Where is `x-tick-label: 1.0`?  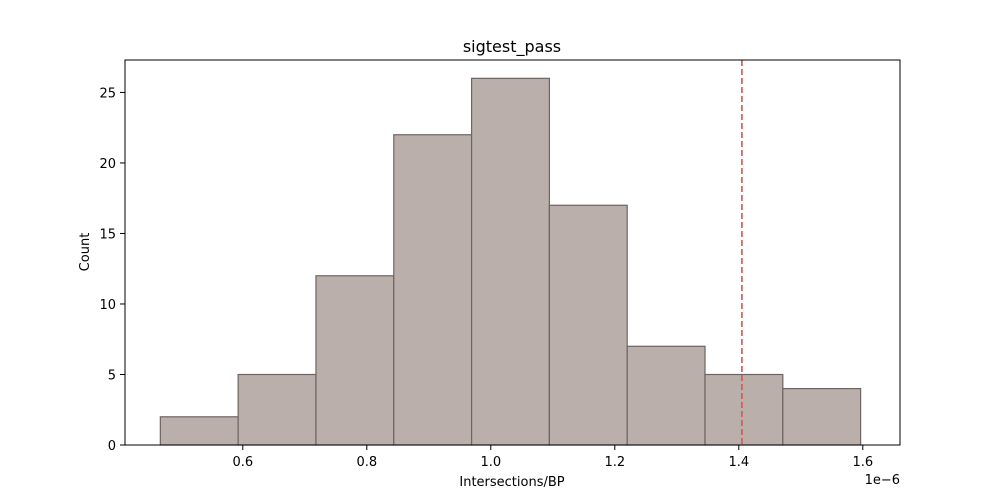
x-tick-label: 1.0 is located at coordinates (490, 462).